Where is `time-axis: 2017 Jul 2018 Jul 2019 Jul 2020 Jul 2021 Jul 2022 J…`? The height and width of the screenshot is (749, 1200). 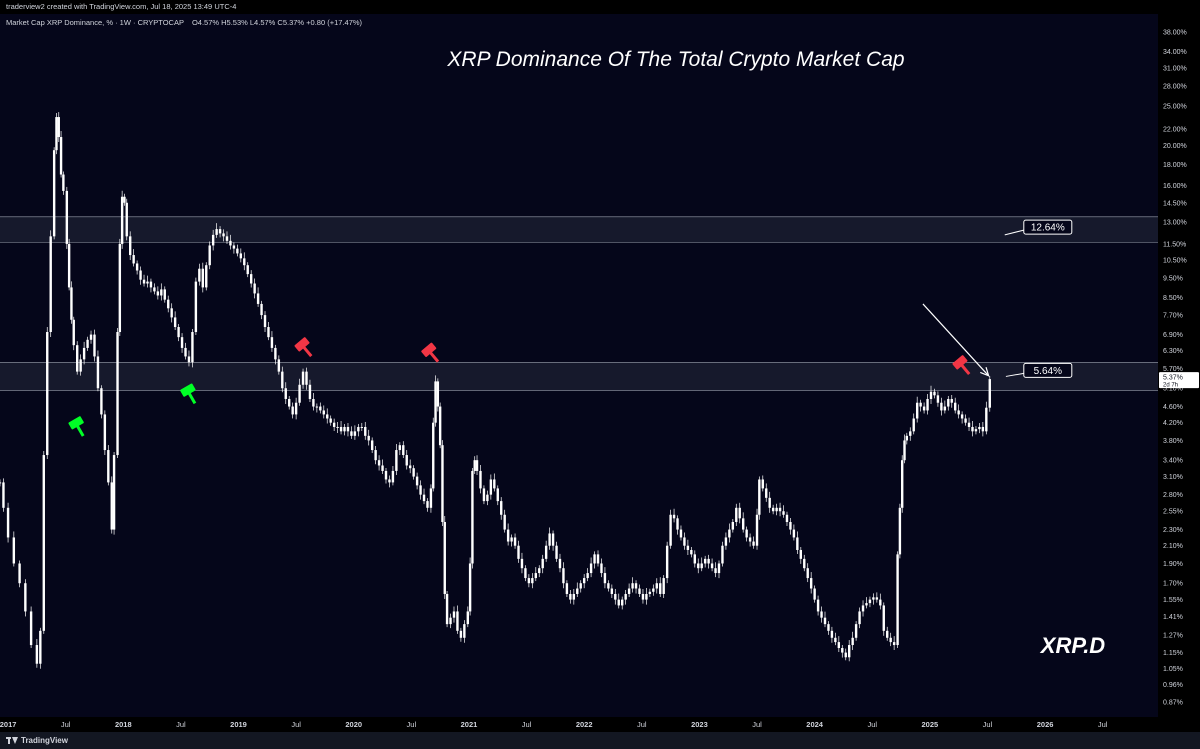
time-axis: 2017 Jul 2018 Jul 2019 Jul 2020 Jul 2021 Jul 2022 J… is located at coordinates (600, 724).